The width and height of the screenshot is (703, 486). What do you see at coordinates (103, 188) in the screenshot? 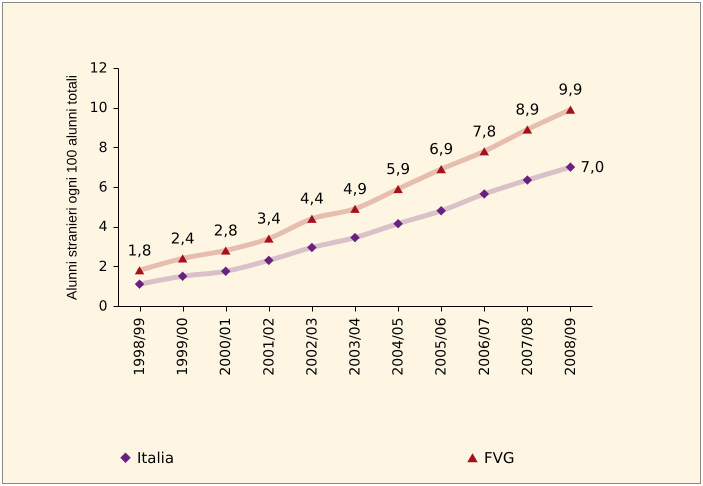
I see `y-tick-label: 6` at bounding box center [103, 188].